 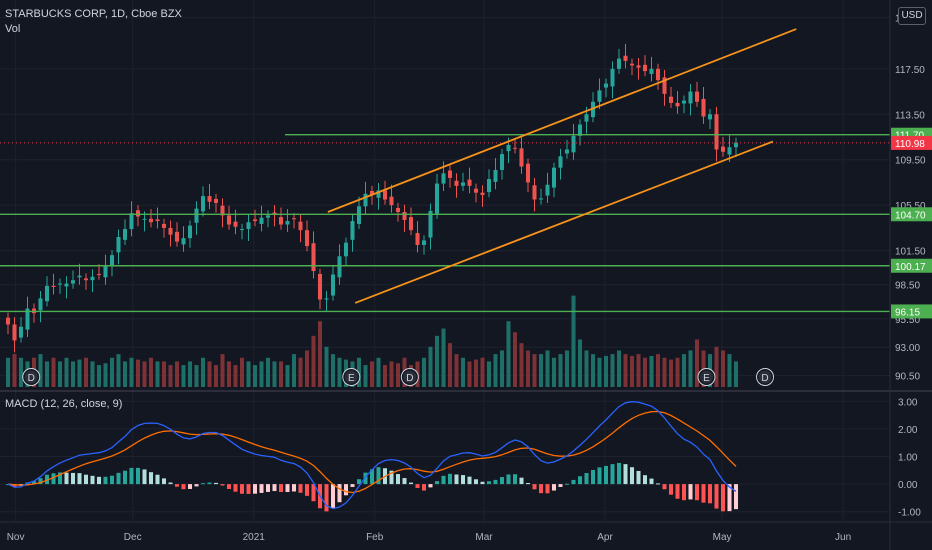 What do you see at coordinates (908, 430) in the screenshot?
I see `macd-tick-label: 2.00` at bounding box center [908, 430].